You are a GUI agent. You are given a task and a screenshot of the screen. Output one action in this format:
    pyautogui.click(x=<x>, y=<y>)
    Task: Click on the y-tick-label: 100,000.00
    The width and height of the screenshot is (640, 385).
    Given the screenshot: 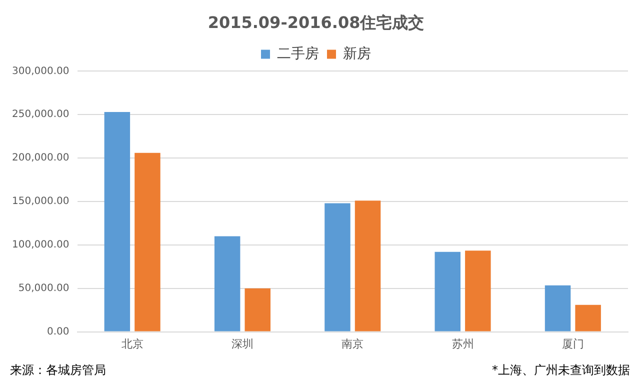 What is the action you would take?
    pyautogui.click(x=41, y=245)
    